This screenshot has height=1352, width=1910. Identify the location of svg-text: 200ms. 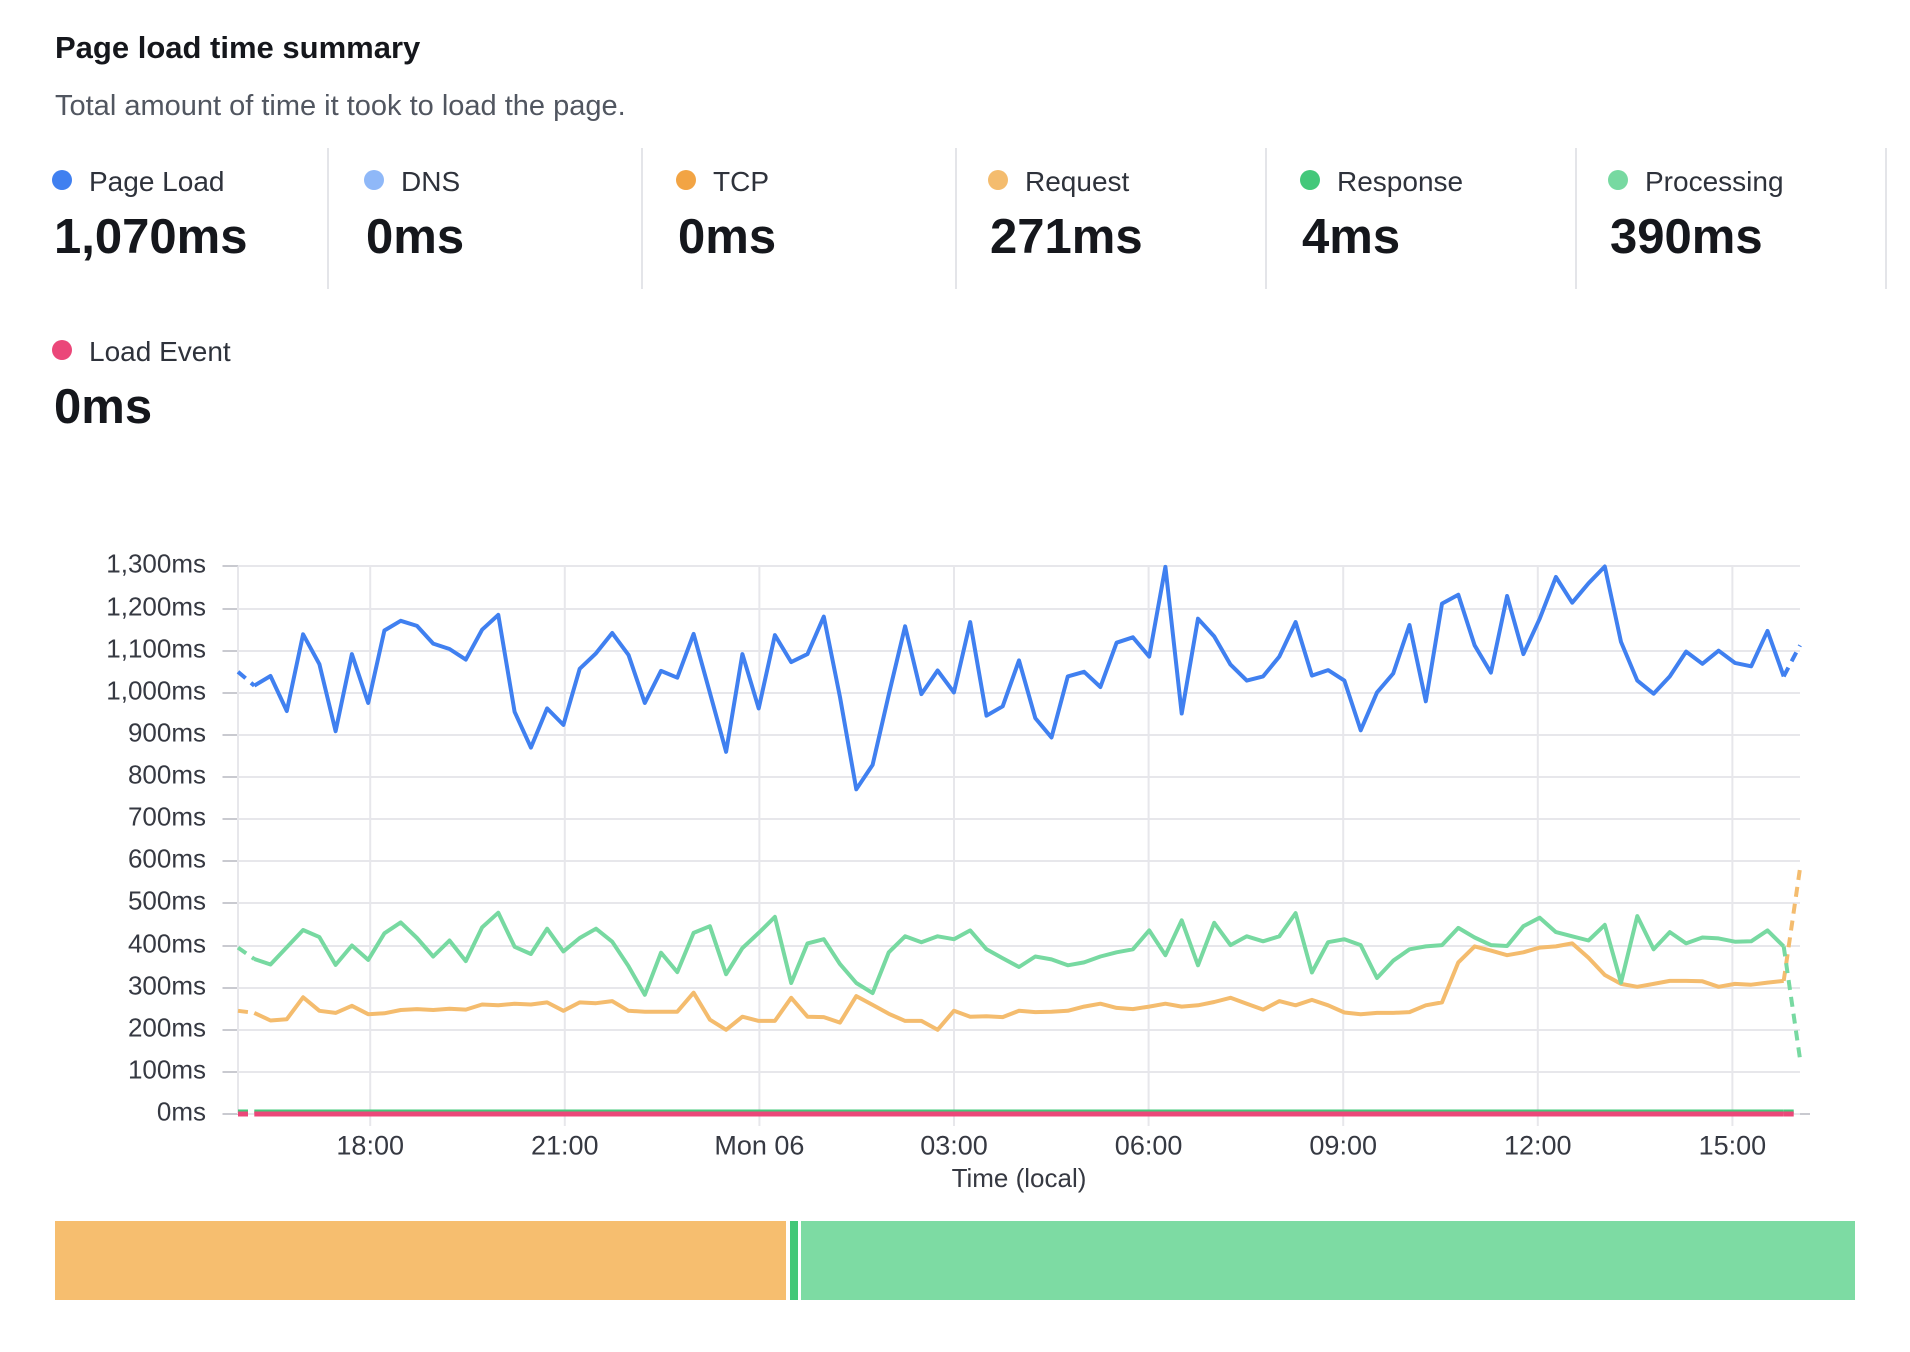
(167, 1028).